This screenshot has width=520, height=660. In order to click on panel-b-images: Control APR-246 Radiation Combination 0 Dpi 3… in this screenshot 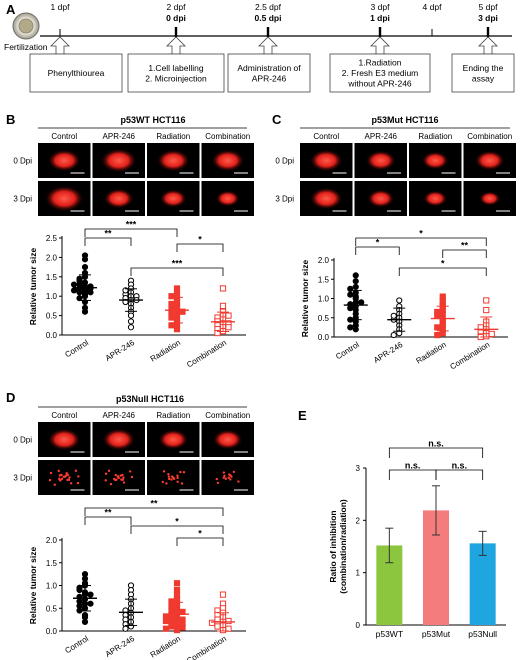, I will do `click(133, 174)`.